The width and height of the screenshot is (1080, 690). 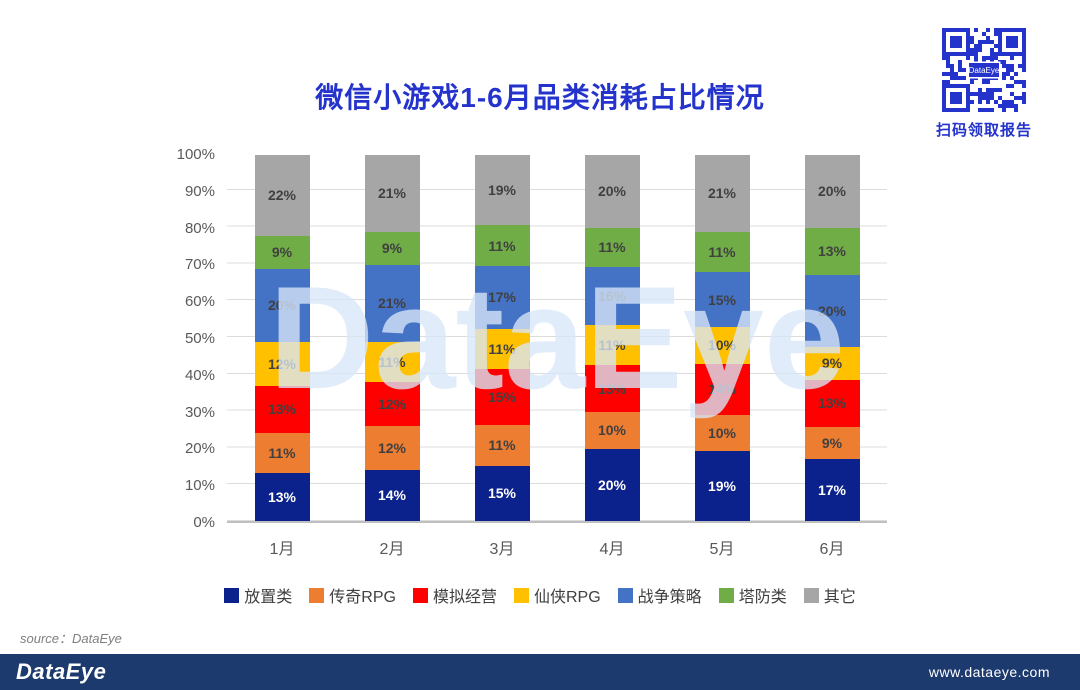 I want to click on stacked-bar: 14% 12% 12% 11% 21% 9% 21%, so click(x=392, y=338).